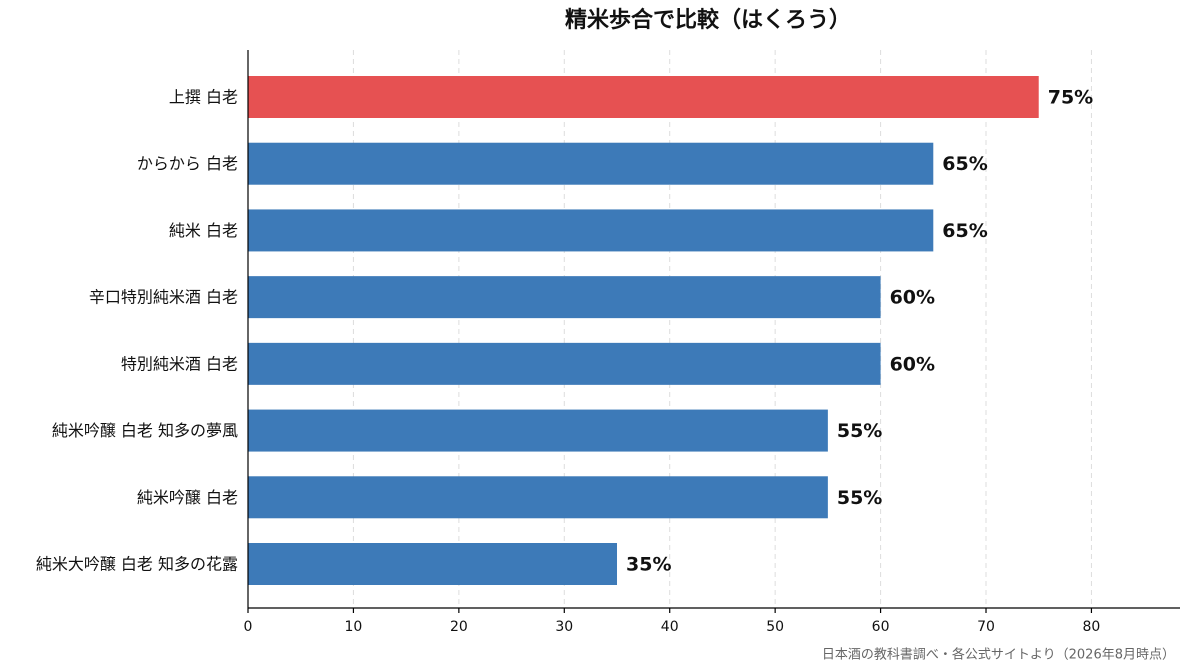  Describe the element at coordinates (1070, 98) in the screenshot. I see `value-label: 75%` at that location.